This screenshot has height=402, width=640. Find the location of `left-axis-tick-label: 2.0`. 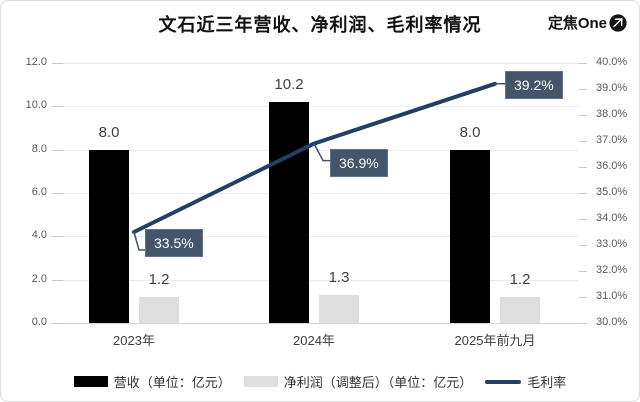

left-axis-tick-label: 2.0 is located at coordinates (39, 278).